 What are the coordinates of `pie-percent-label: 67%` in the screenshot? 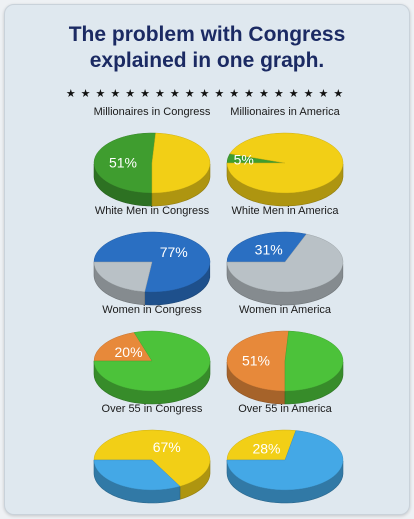 It's located at (167, 447).